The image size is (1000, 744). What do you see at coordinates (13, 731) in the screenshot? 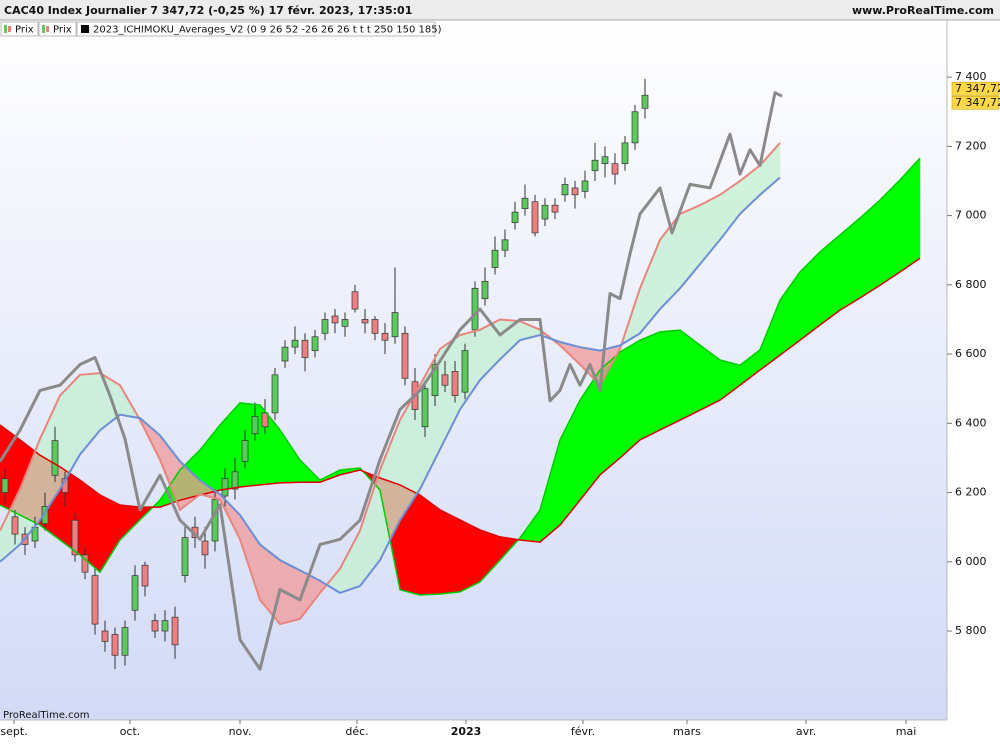
I see `x-tick-label: sept.` at bounding box center [13, 731].